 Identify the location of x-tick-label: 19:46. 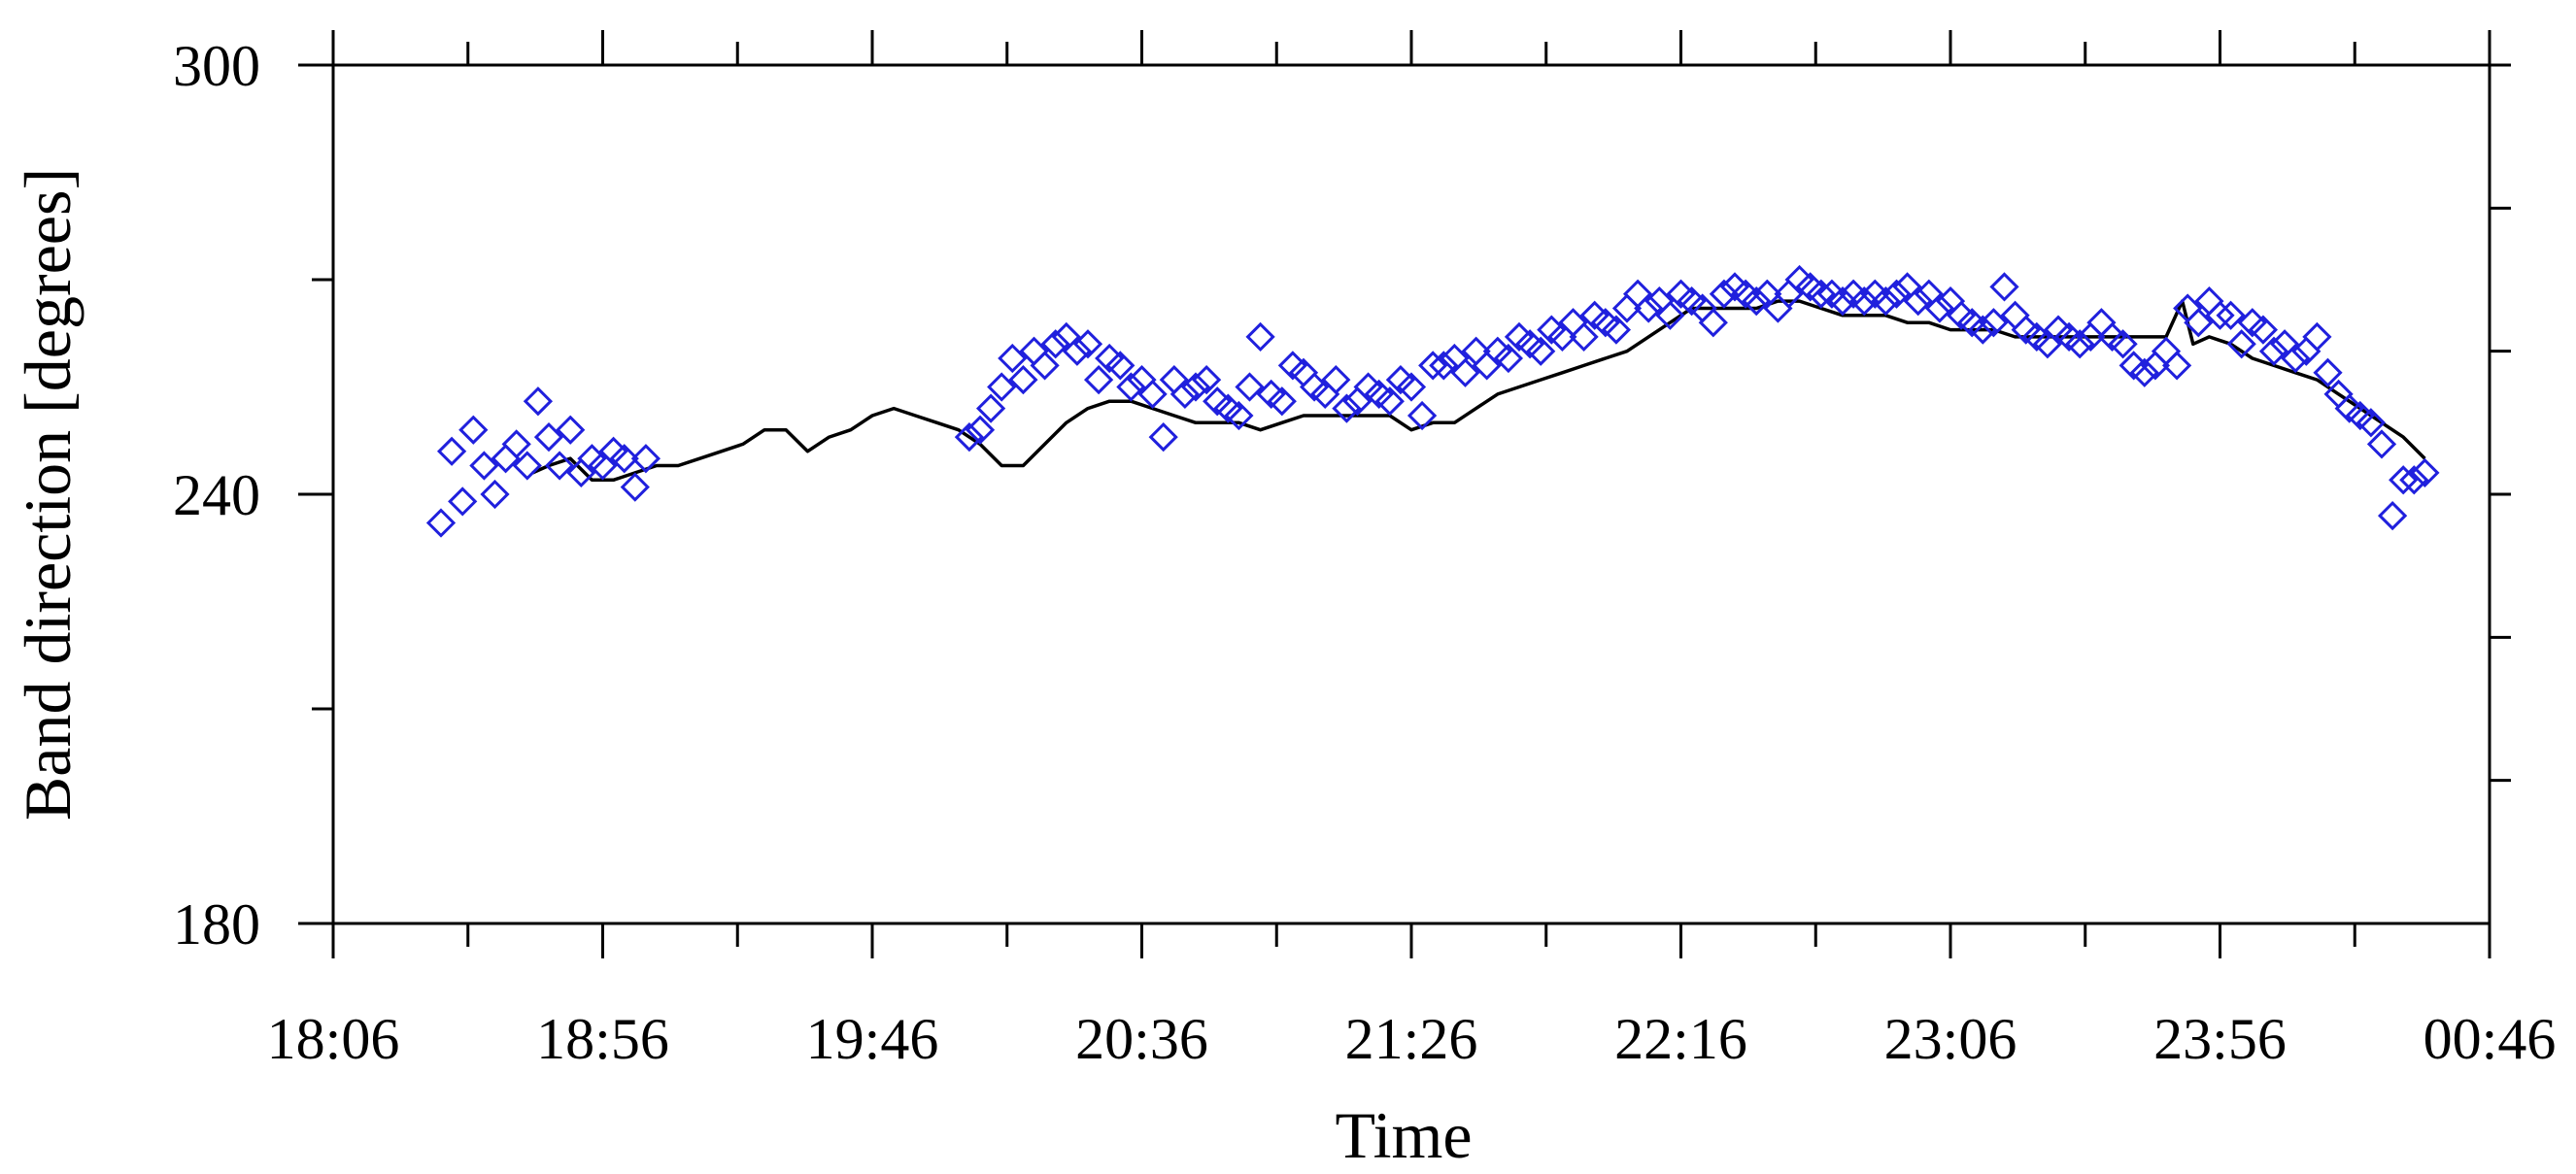
(872, 1039).